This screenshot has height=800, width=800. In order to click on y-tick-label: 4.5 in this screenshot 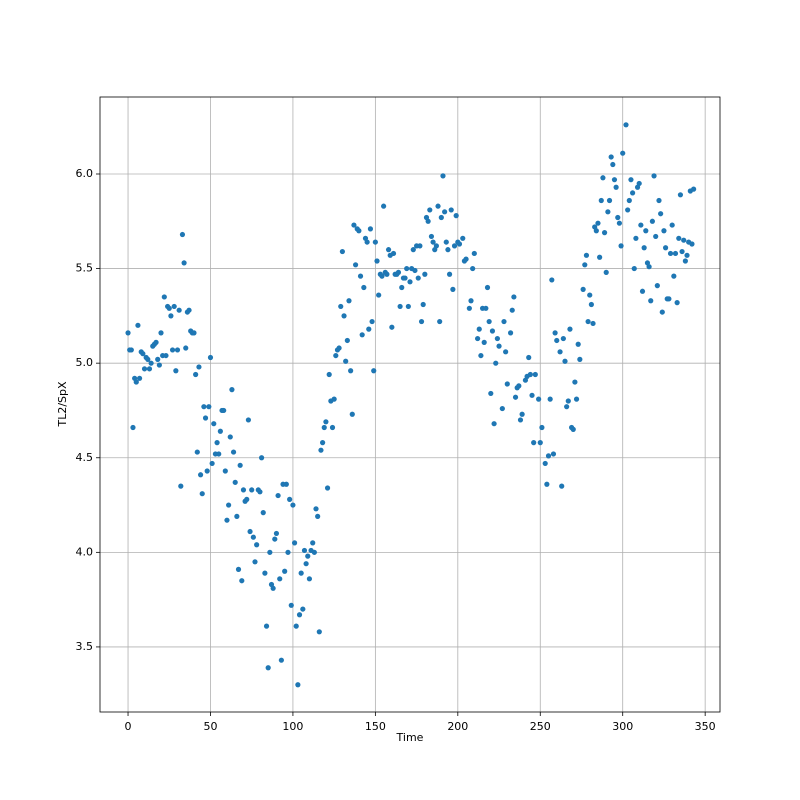, I will do `click(85, 457)`.